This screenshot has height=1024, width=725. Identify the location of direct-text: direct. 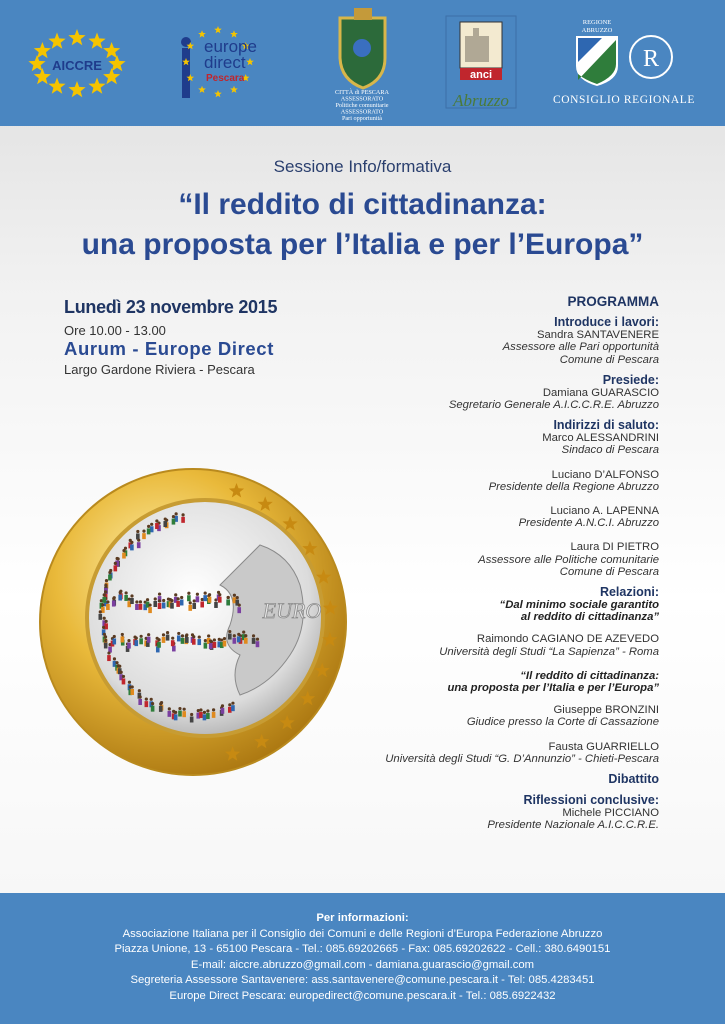
(225, 62).